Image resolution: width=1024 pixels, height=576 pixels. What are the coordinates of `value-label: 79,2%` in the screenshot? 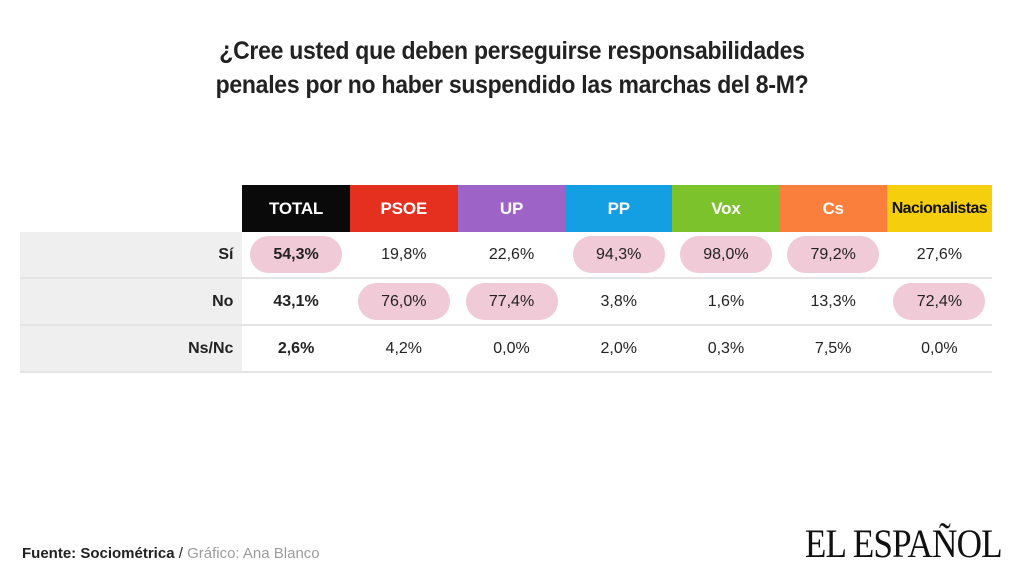 It's located at (833, 254).